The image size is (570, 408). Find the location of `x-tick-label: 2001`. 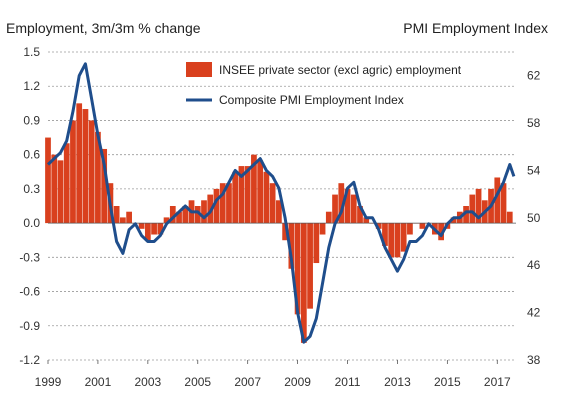

x-tick-label: 2001 is located at coordinates (98, 382).